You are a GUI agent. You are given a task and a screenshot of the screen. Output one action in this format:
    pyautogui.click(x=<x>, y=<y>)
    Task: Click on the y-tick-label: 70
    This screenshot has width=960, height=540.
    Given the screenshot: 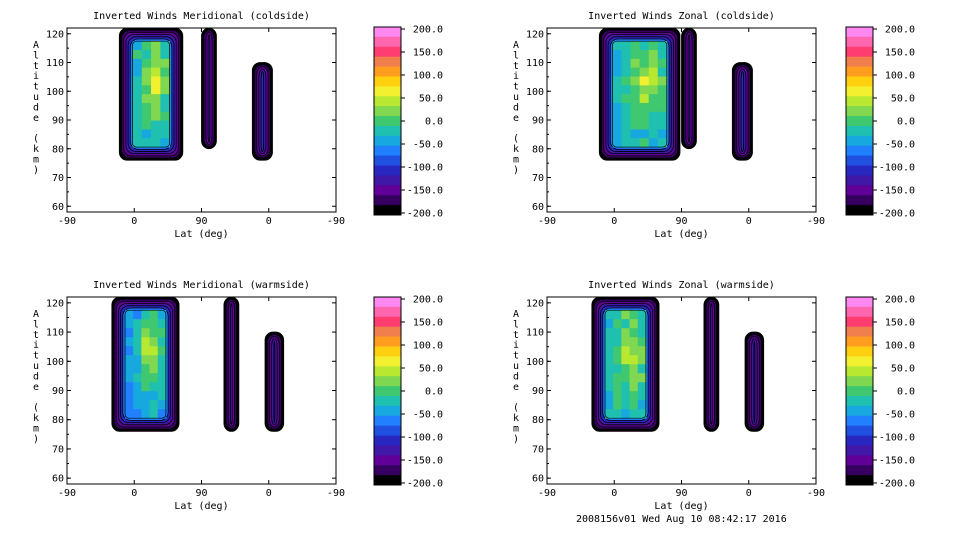 What is the action you would take?
    pyautogui.click(x=58, y=449)
    